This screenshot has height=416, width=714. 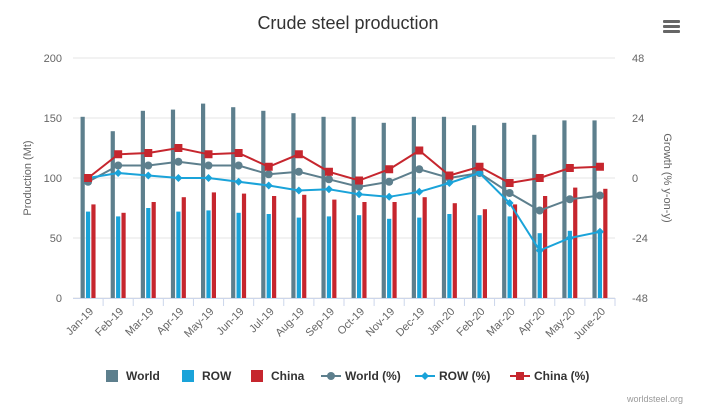 I want to click on x-tick-label: Apr-19, so click(x=171, y=322).